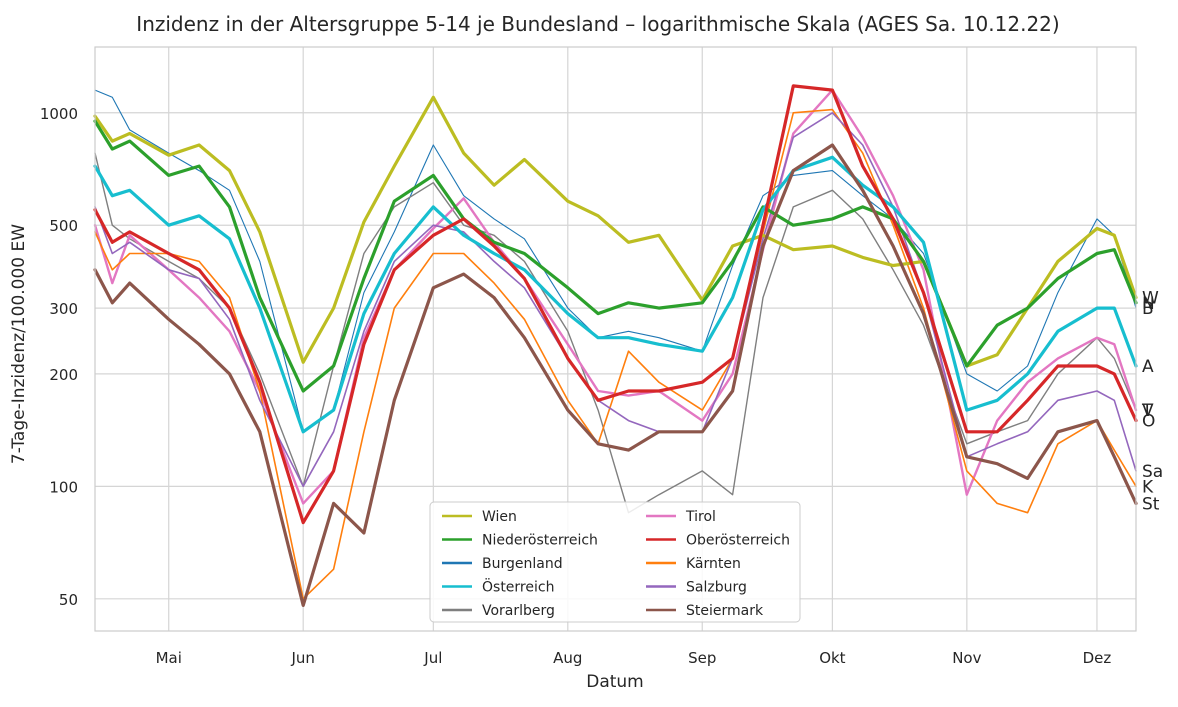 This screenshot has height=707, width=1178. What do you see at coordinates (68, 600) in the screenshot?
I see `y-tick-label: 50` at bounding box center [68, 600].